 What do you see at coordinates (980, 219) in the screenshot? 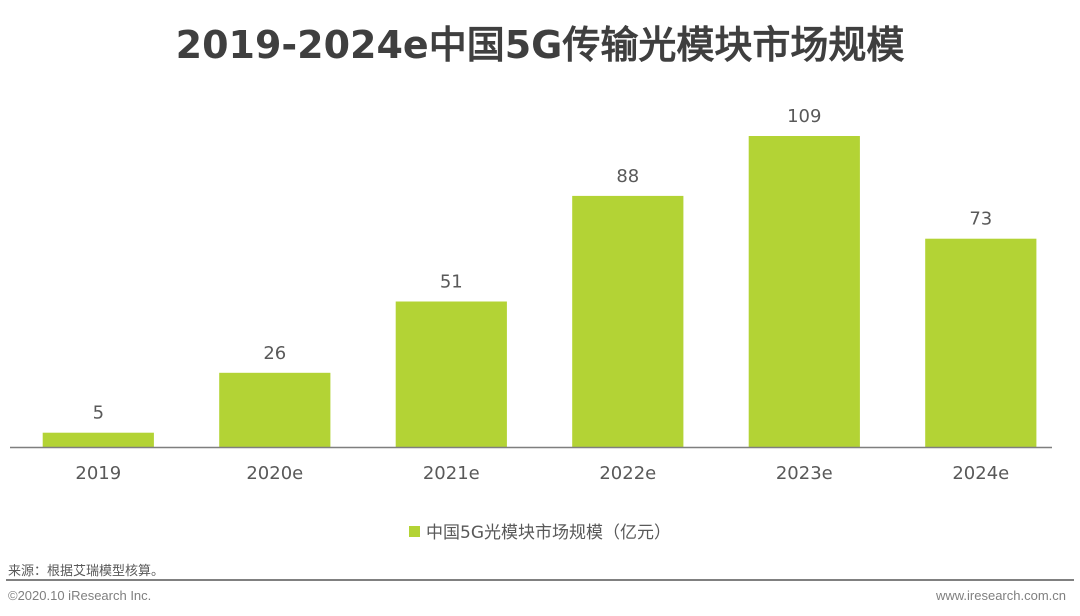
I see `value-label-2024e: 73` at bounding box center [980, 219].